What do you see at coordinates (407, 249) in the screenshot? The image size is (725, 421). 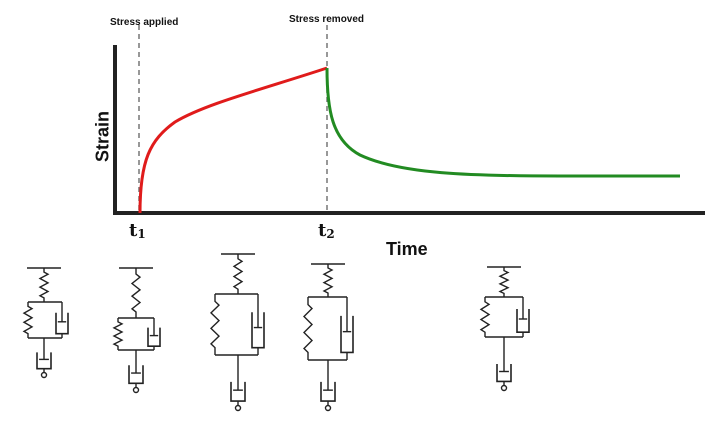 I see `x-axis-label: Time` at bounding box center [407, 249].